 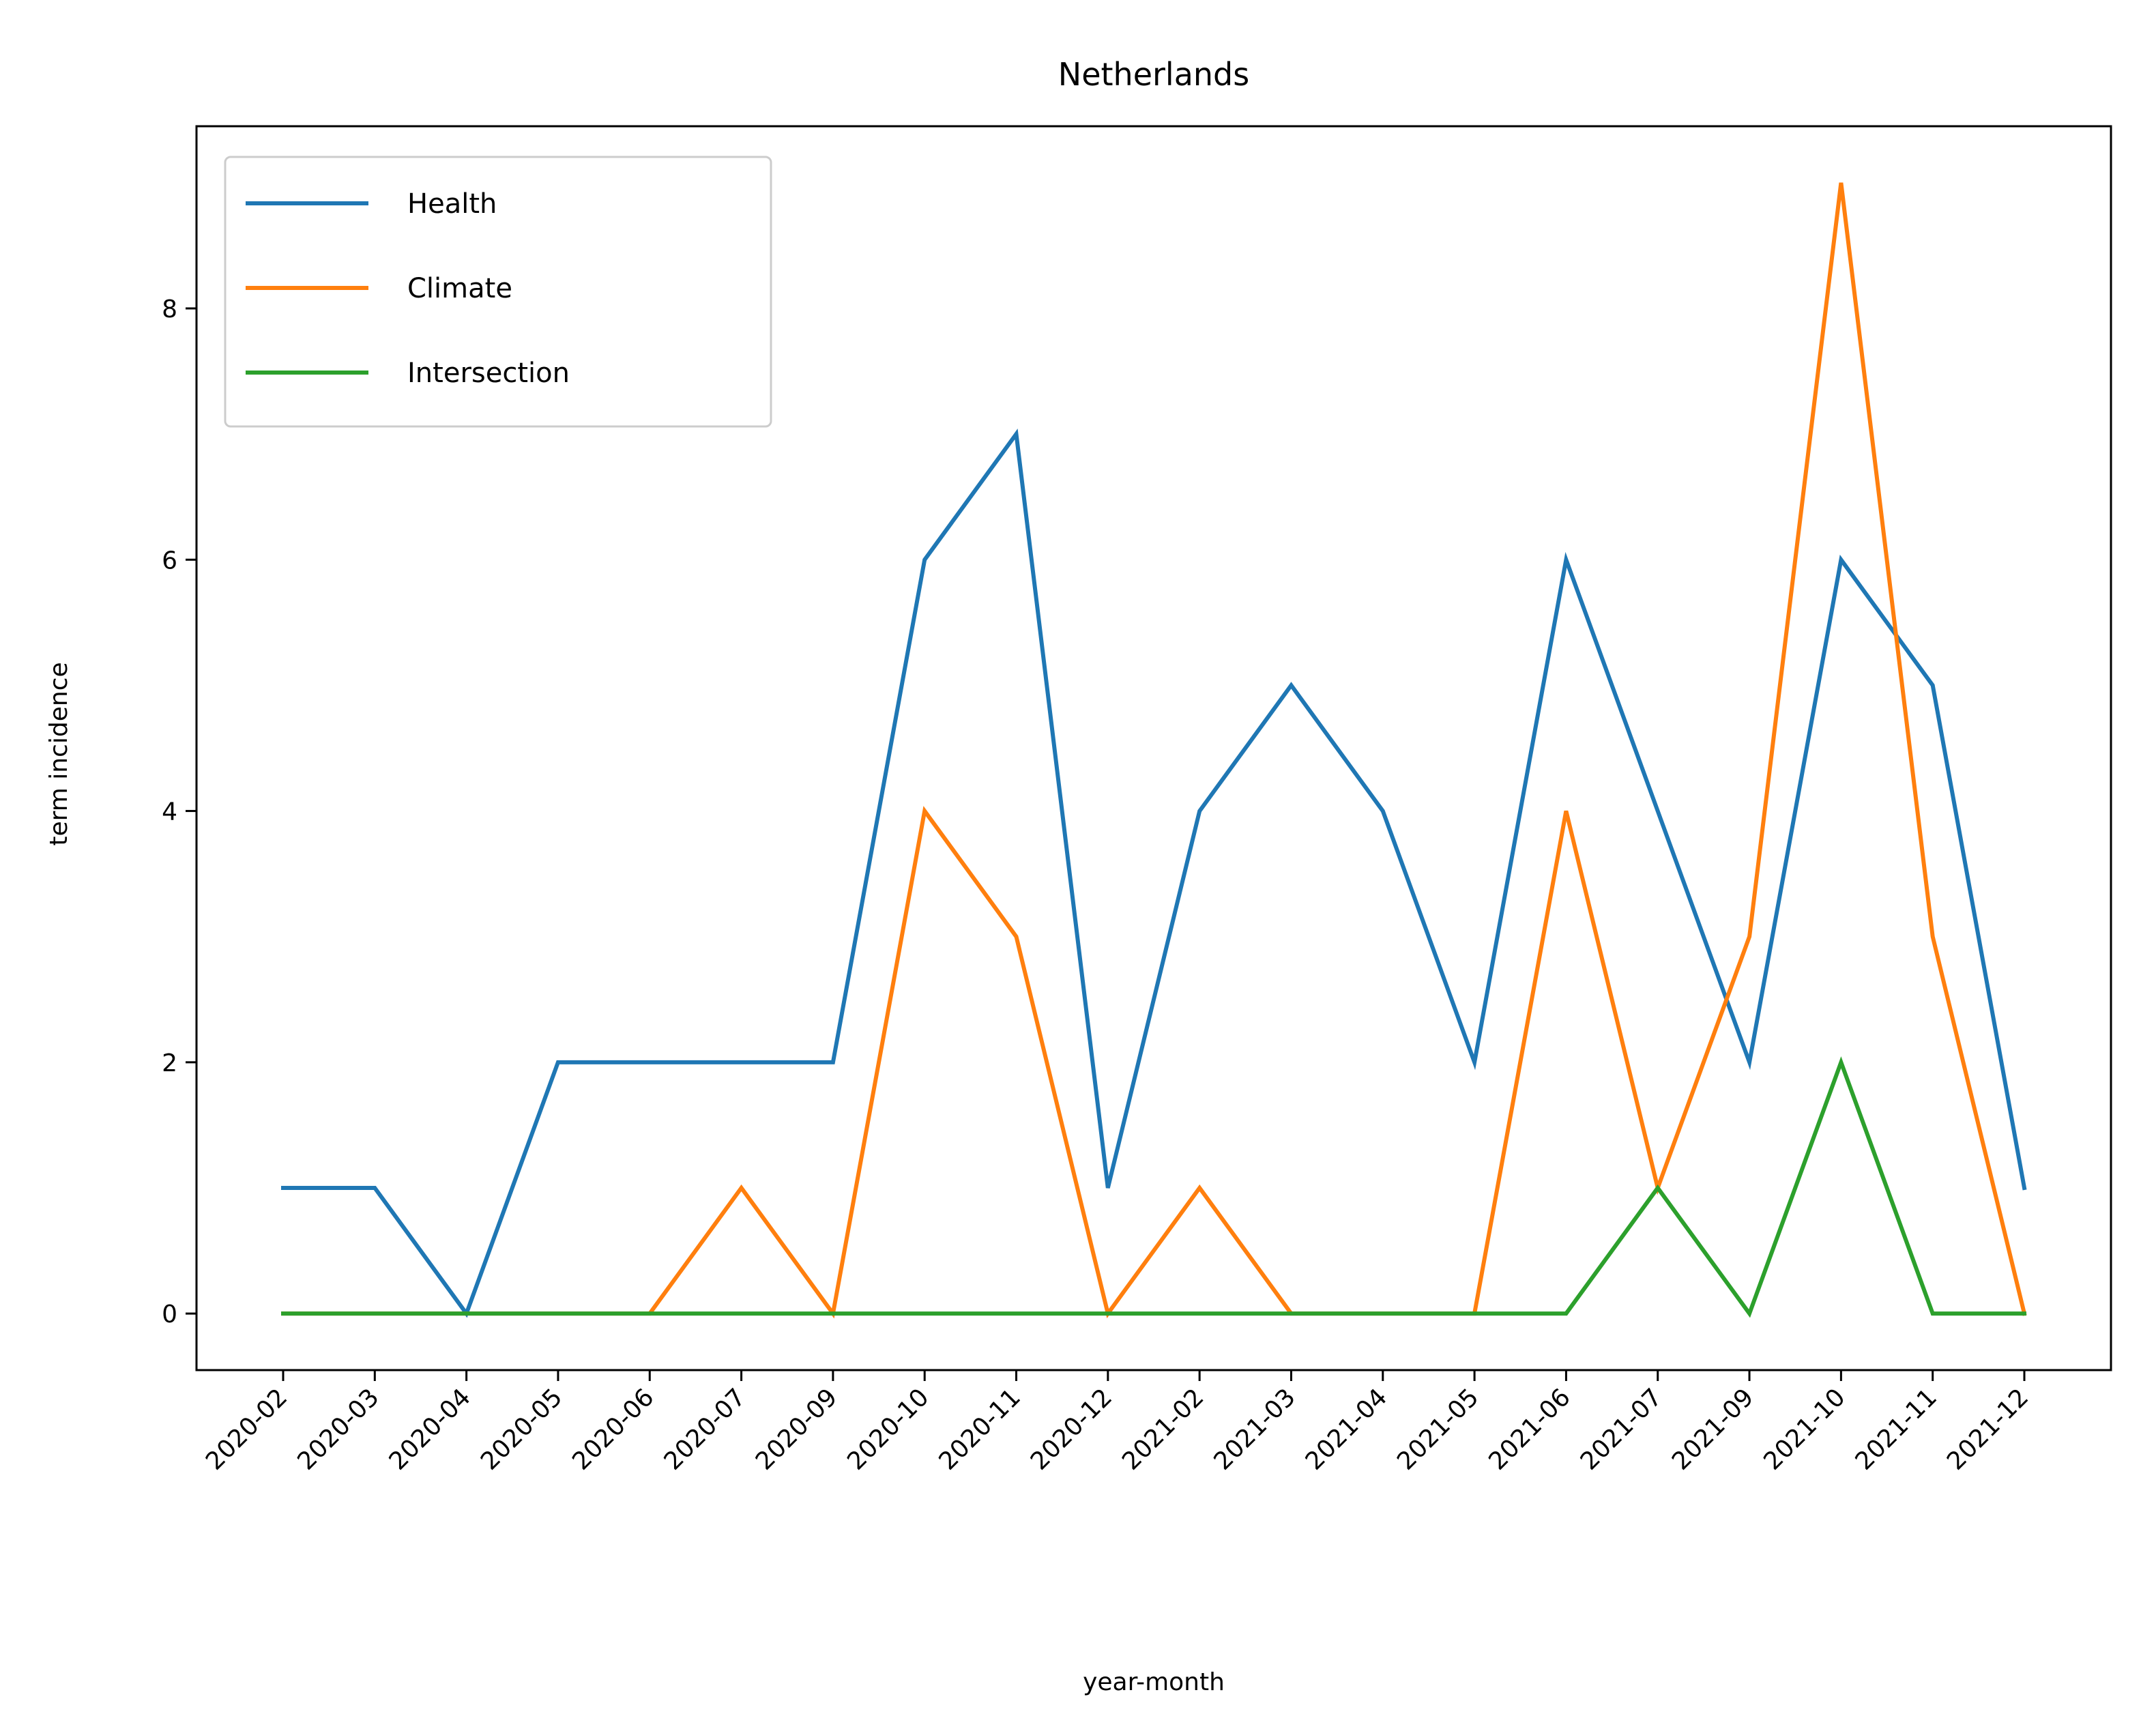 I want to click on legend-label-intersection: Intersection, so click(x=488, y=373).